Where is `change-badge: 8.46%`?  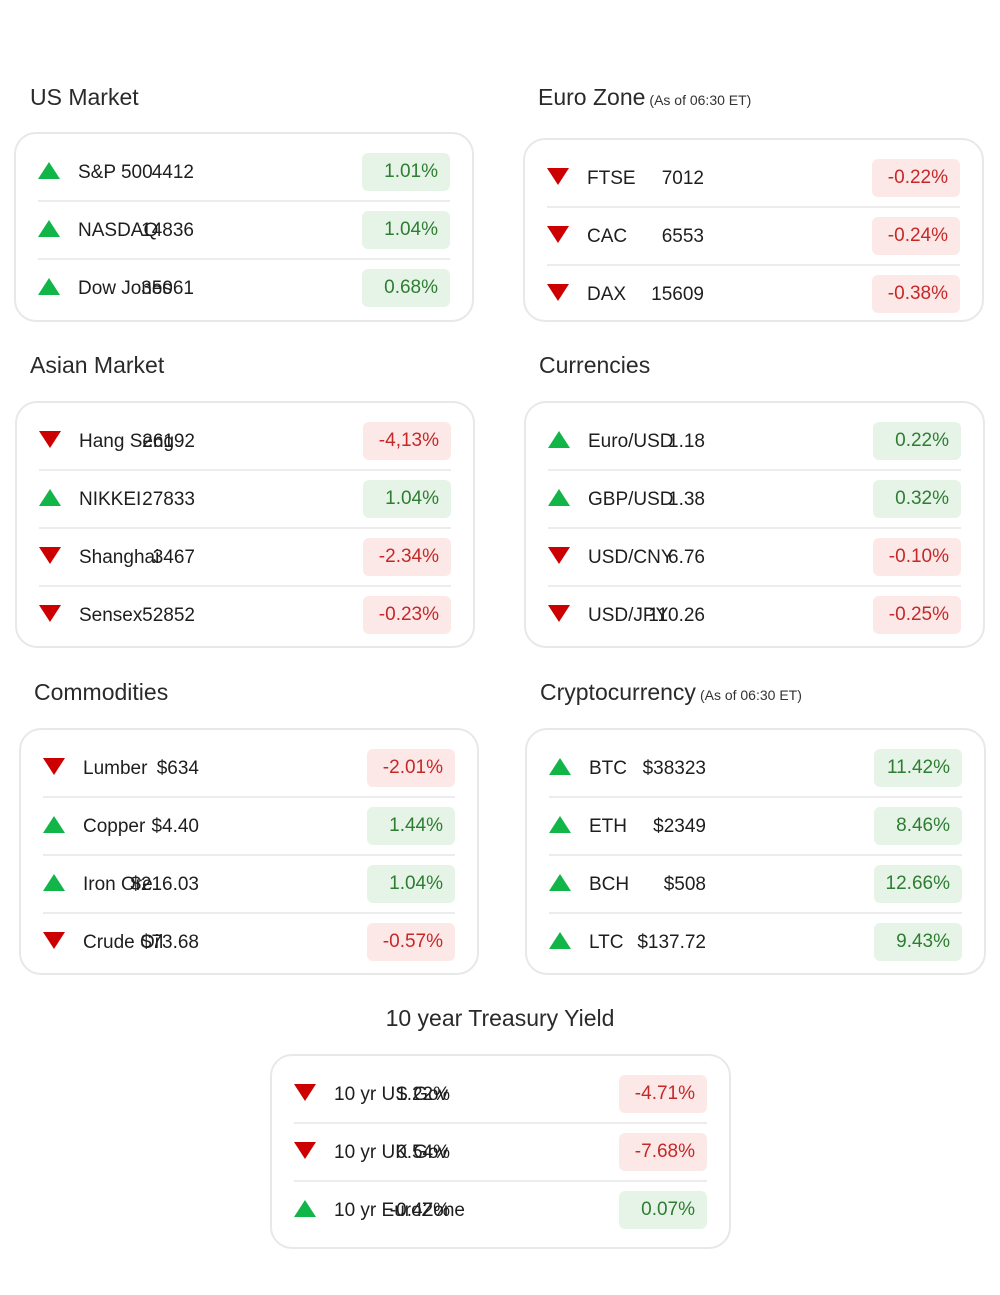
change-badge: 8.46% is located at coordinates (918, 826).